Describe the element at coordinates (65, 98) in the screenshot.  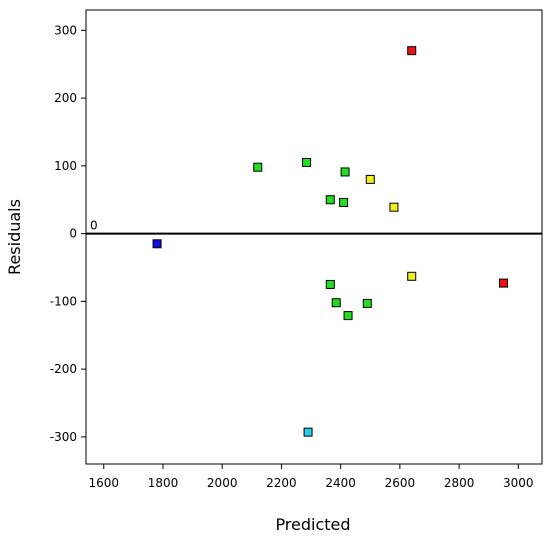
I see `y-tick-label: 200` at that location.